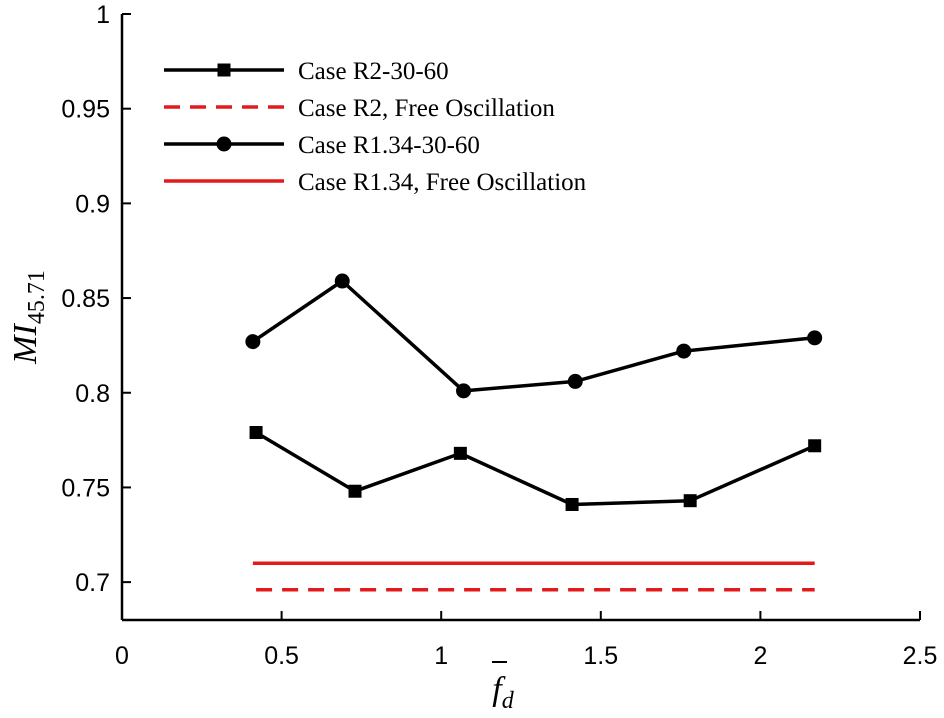  Describe the element at coordinates (92, 204) in the screenshot. I see `y-tick-label-4: 0.9` at that location.